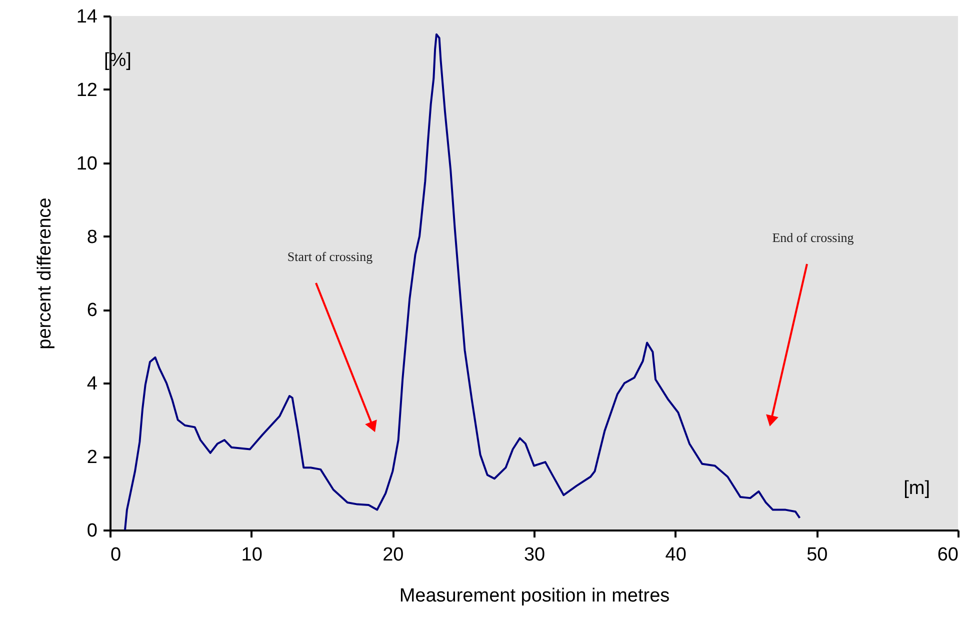 This screenshot has width=975, height=643. What do you see at coordinates (393, 555) in the screenshot?
I see `x-tick-label: 20` at bounding box center [393, 555].